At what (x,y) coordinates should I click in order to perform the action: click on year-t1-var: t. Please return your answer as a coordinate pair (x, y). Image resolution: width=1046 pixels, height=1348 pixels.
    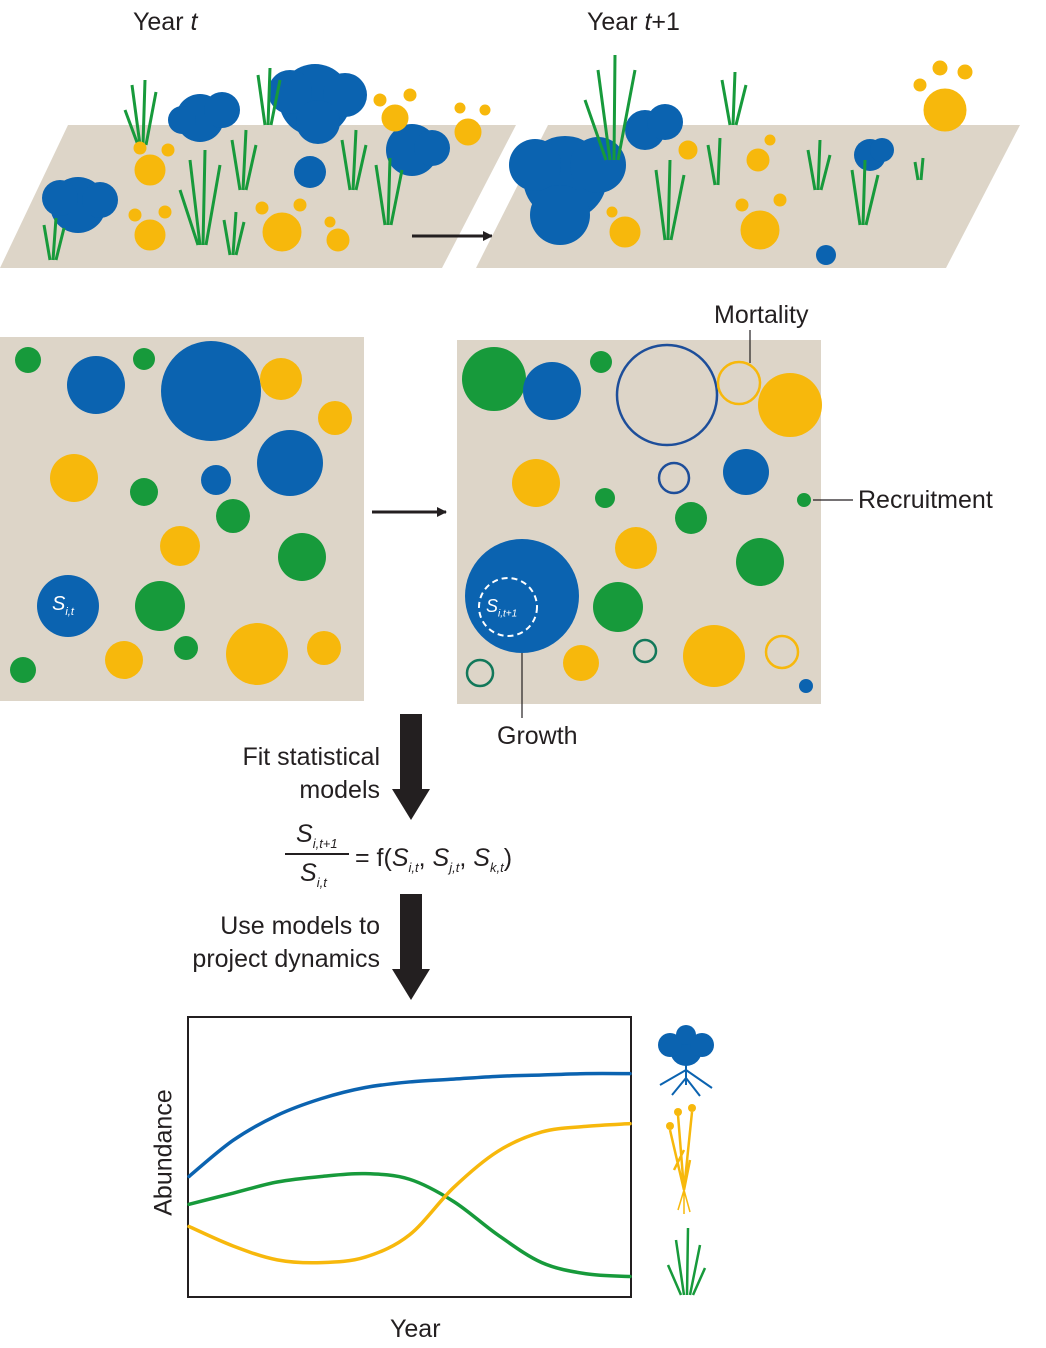
    Looking at the image, I should click on (648, 22).